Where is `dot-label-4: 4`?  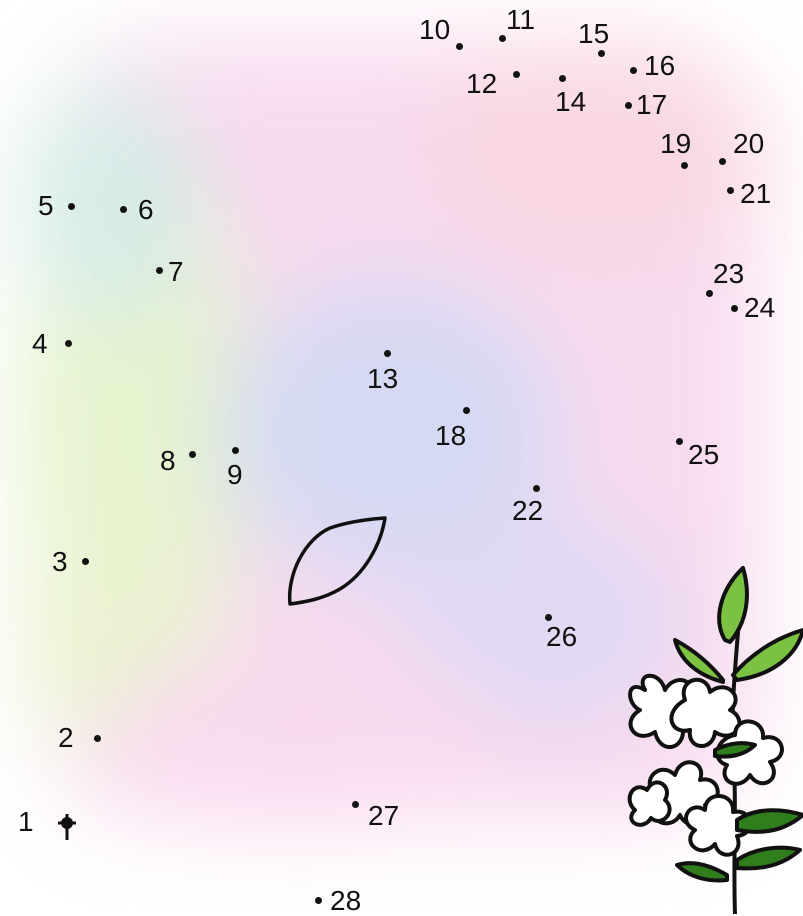 dot-label-4: 4 is located at coordinates (40, 343).